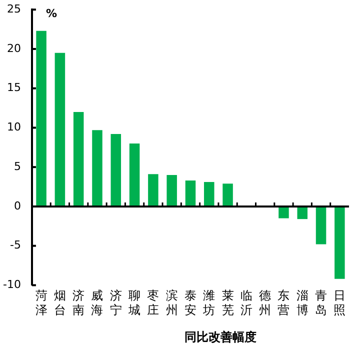 The height and width of the screenshot is (348, 351). I want to click on y-tick-label: 20, so click(13, 48).